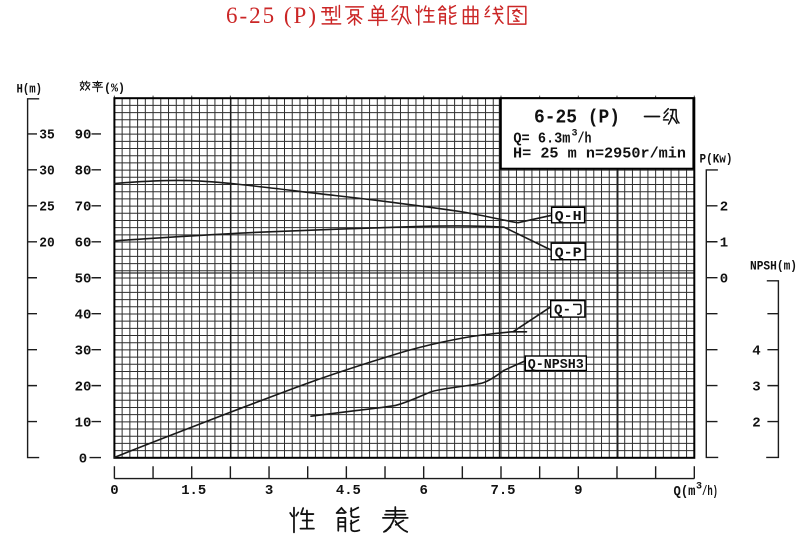  Describe the element at coordinates (83, 208) in the screenshot. I see `svg-text: 70` at that location.